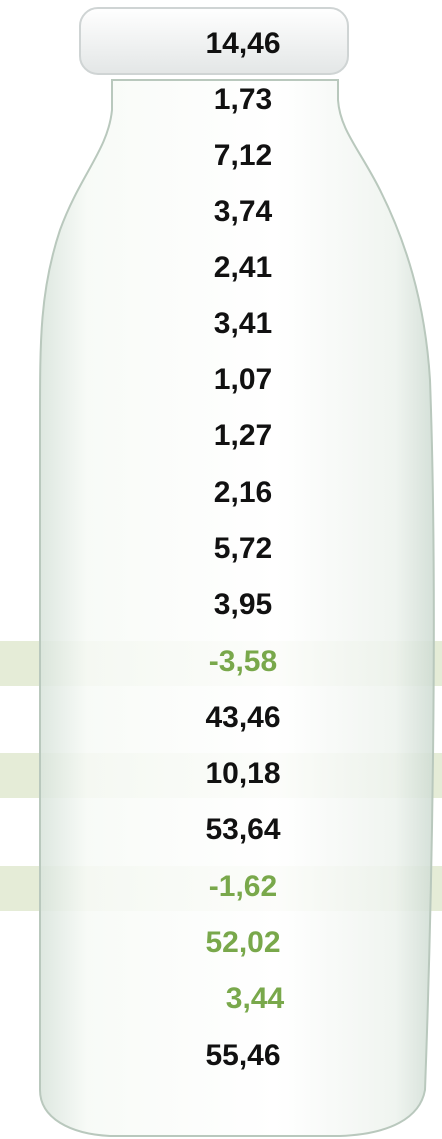  Describe the element at coordinates (242, 717) in the screenshot. I see `value: 43,46` at that location.